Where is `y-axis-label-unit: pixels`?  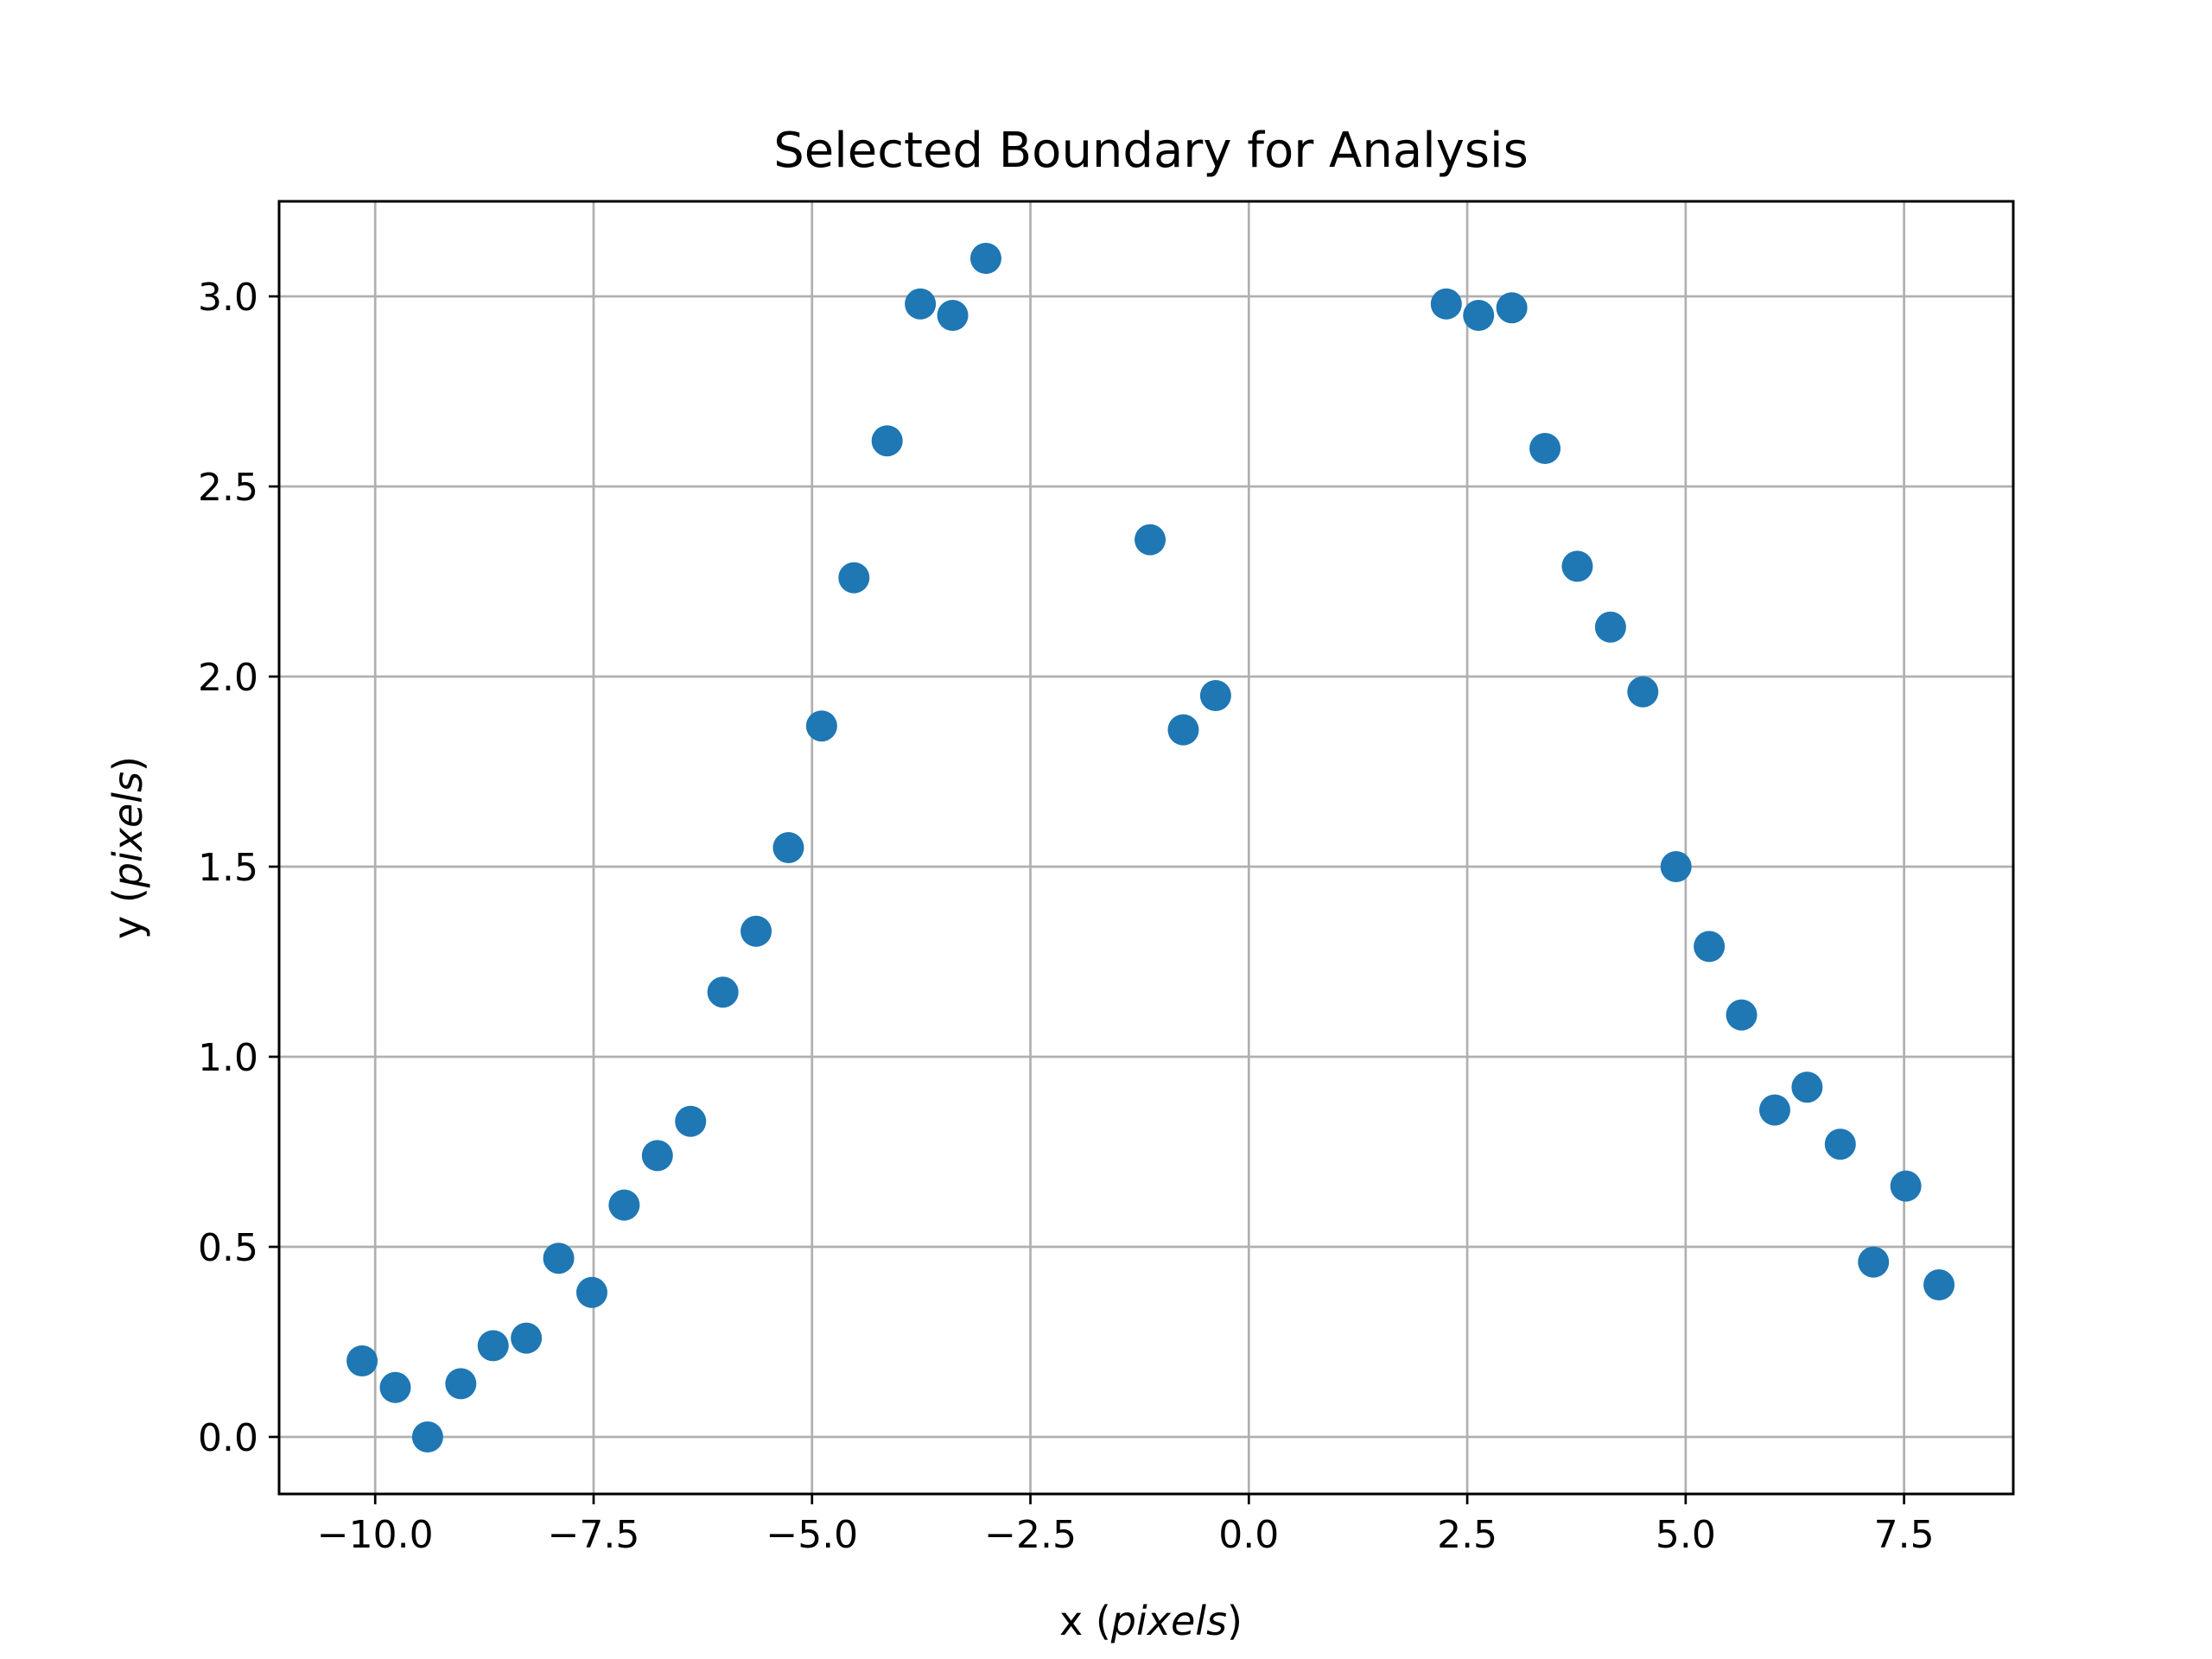 y-axis-label-unit: pixels is located at coordinates (128, 830).